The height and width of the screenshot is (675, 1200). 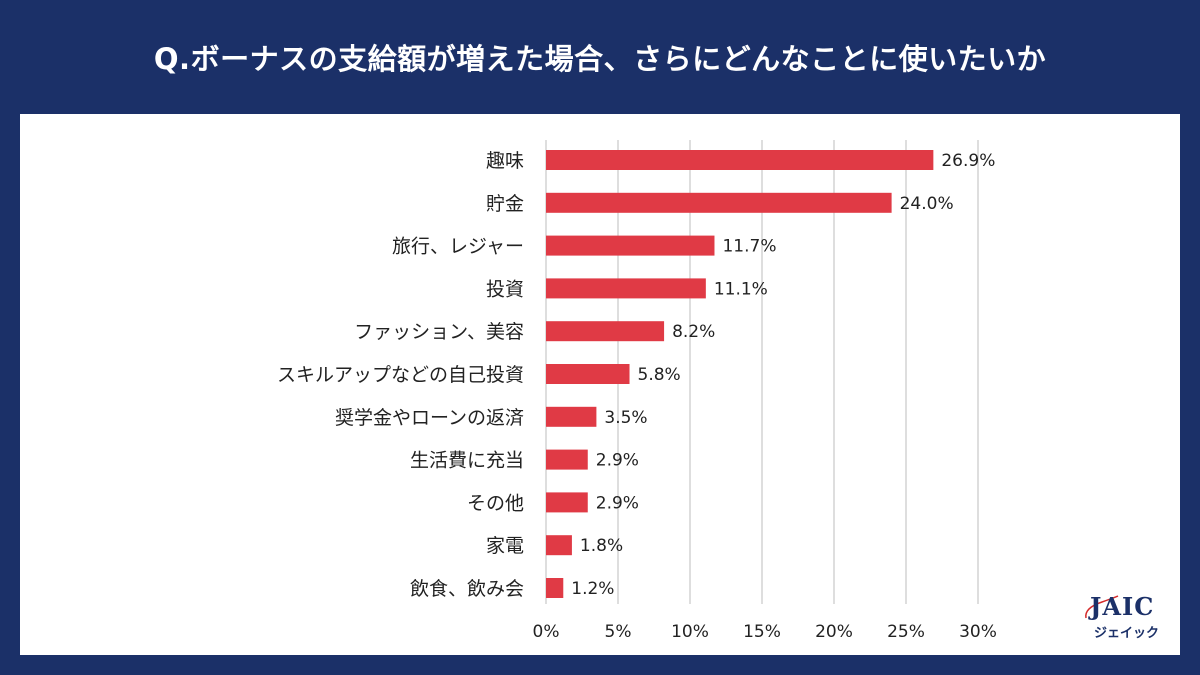 What do you see at coordinates (439, 332) in the screenshot?
I see `category-label: ファッション、美容` at bounding box center [439, 332].